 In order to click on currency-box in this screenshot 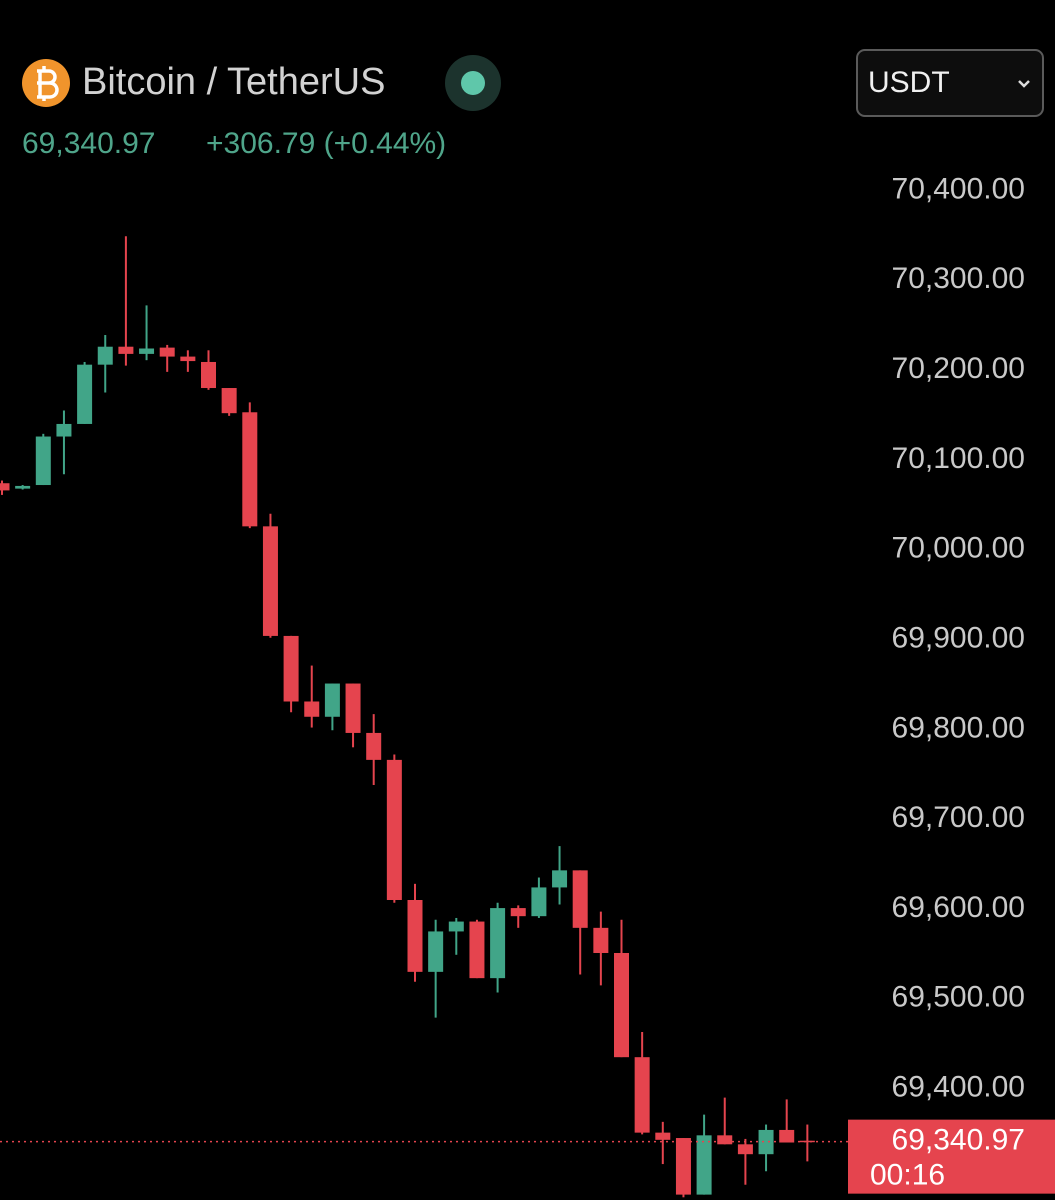, I will do `click(950, 83)`.